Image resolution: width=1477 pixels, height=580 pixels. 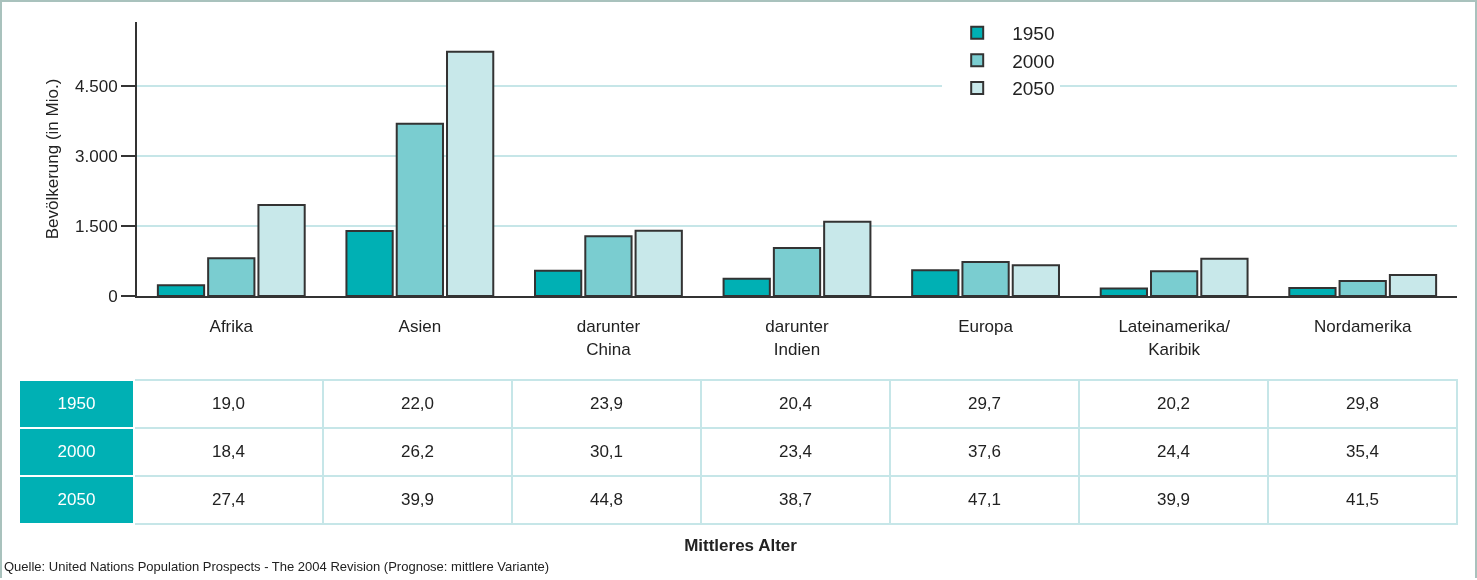 What do you see at coordinates (231, 327) in the screenshot?
I see `x-tick-label: Afrika` at bounding box center [231, 327].